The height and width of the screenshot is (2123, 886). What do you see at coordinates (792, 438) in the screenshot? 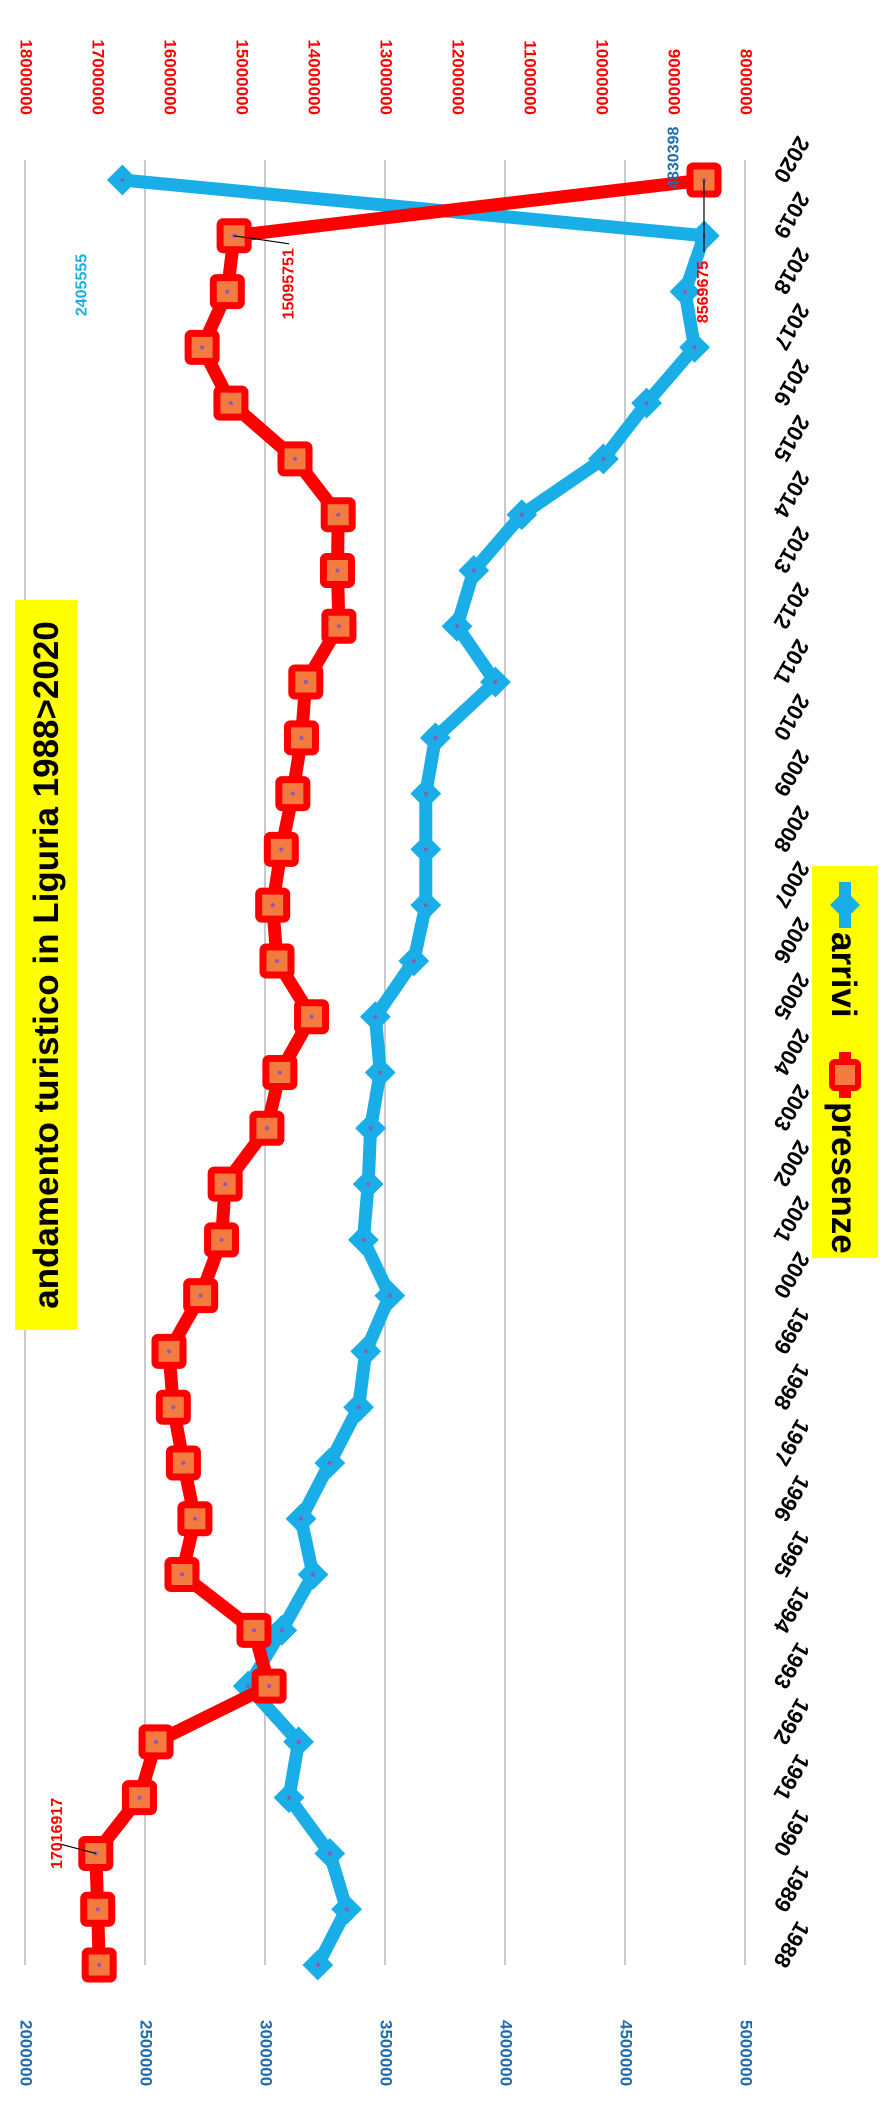
I see `category-label: 2015` at bounding box center [792, 438].